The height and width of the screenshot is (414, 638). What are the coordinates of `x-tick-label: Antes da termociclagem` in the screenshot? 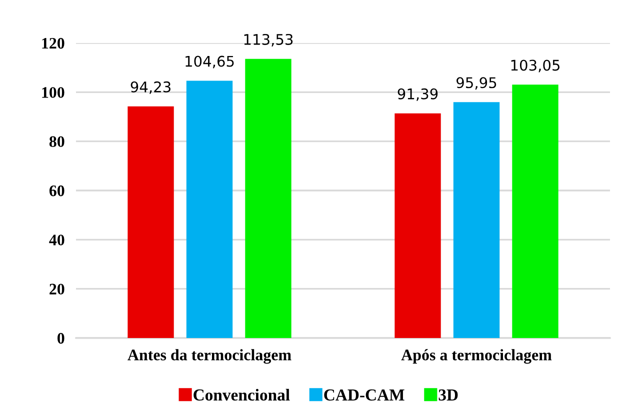 It's located at (210, 356).